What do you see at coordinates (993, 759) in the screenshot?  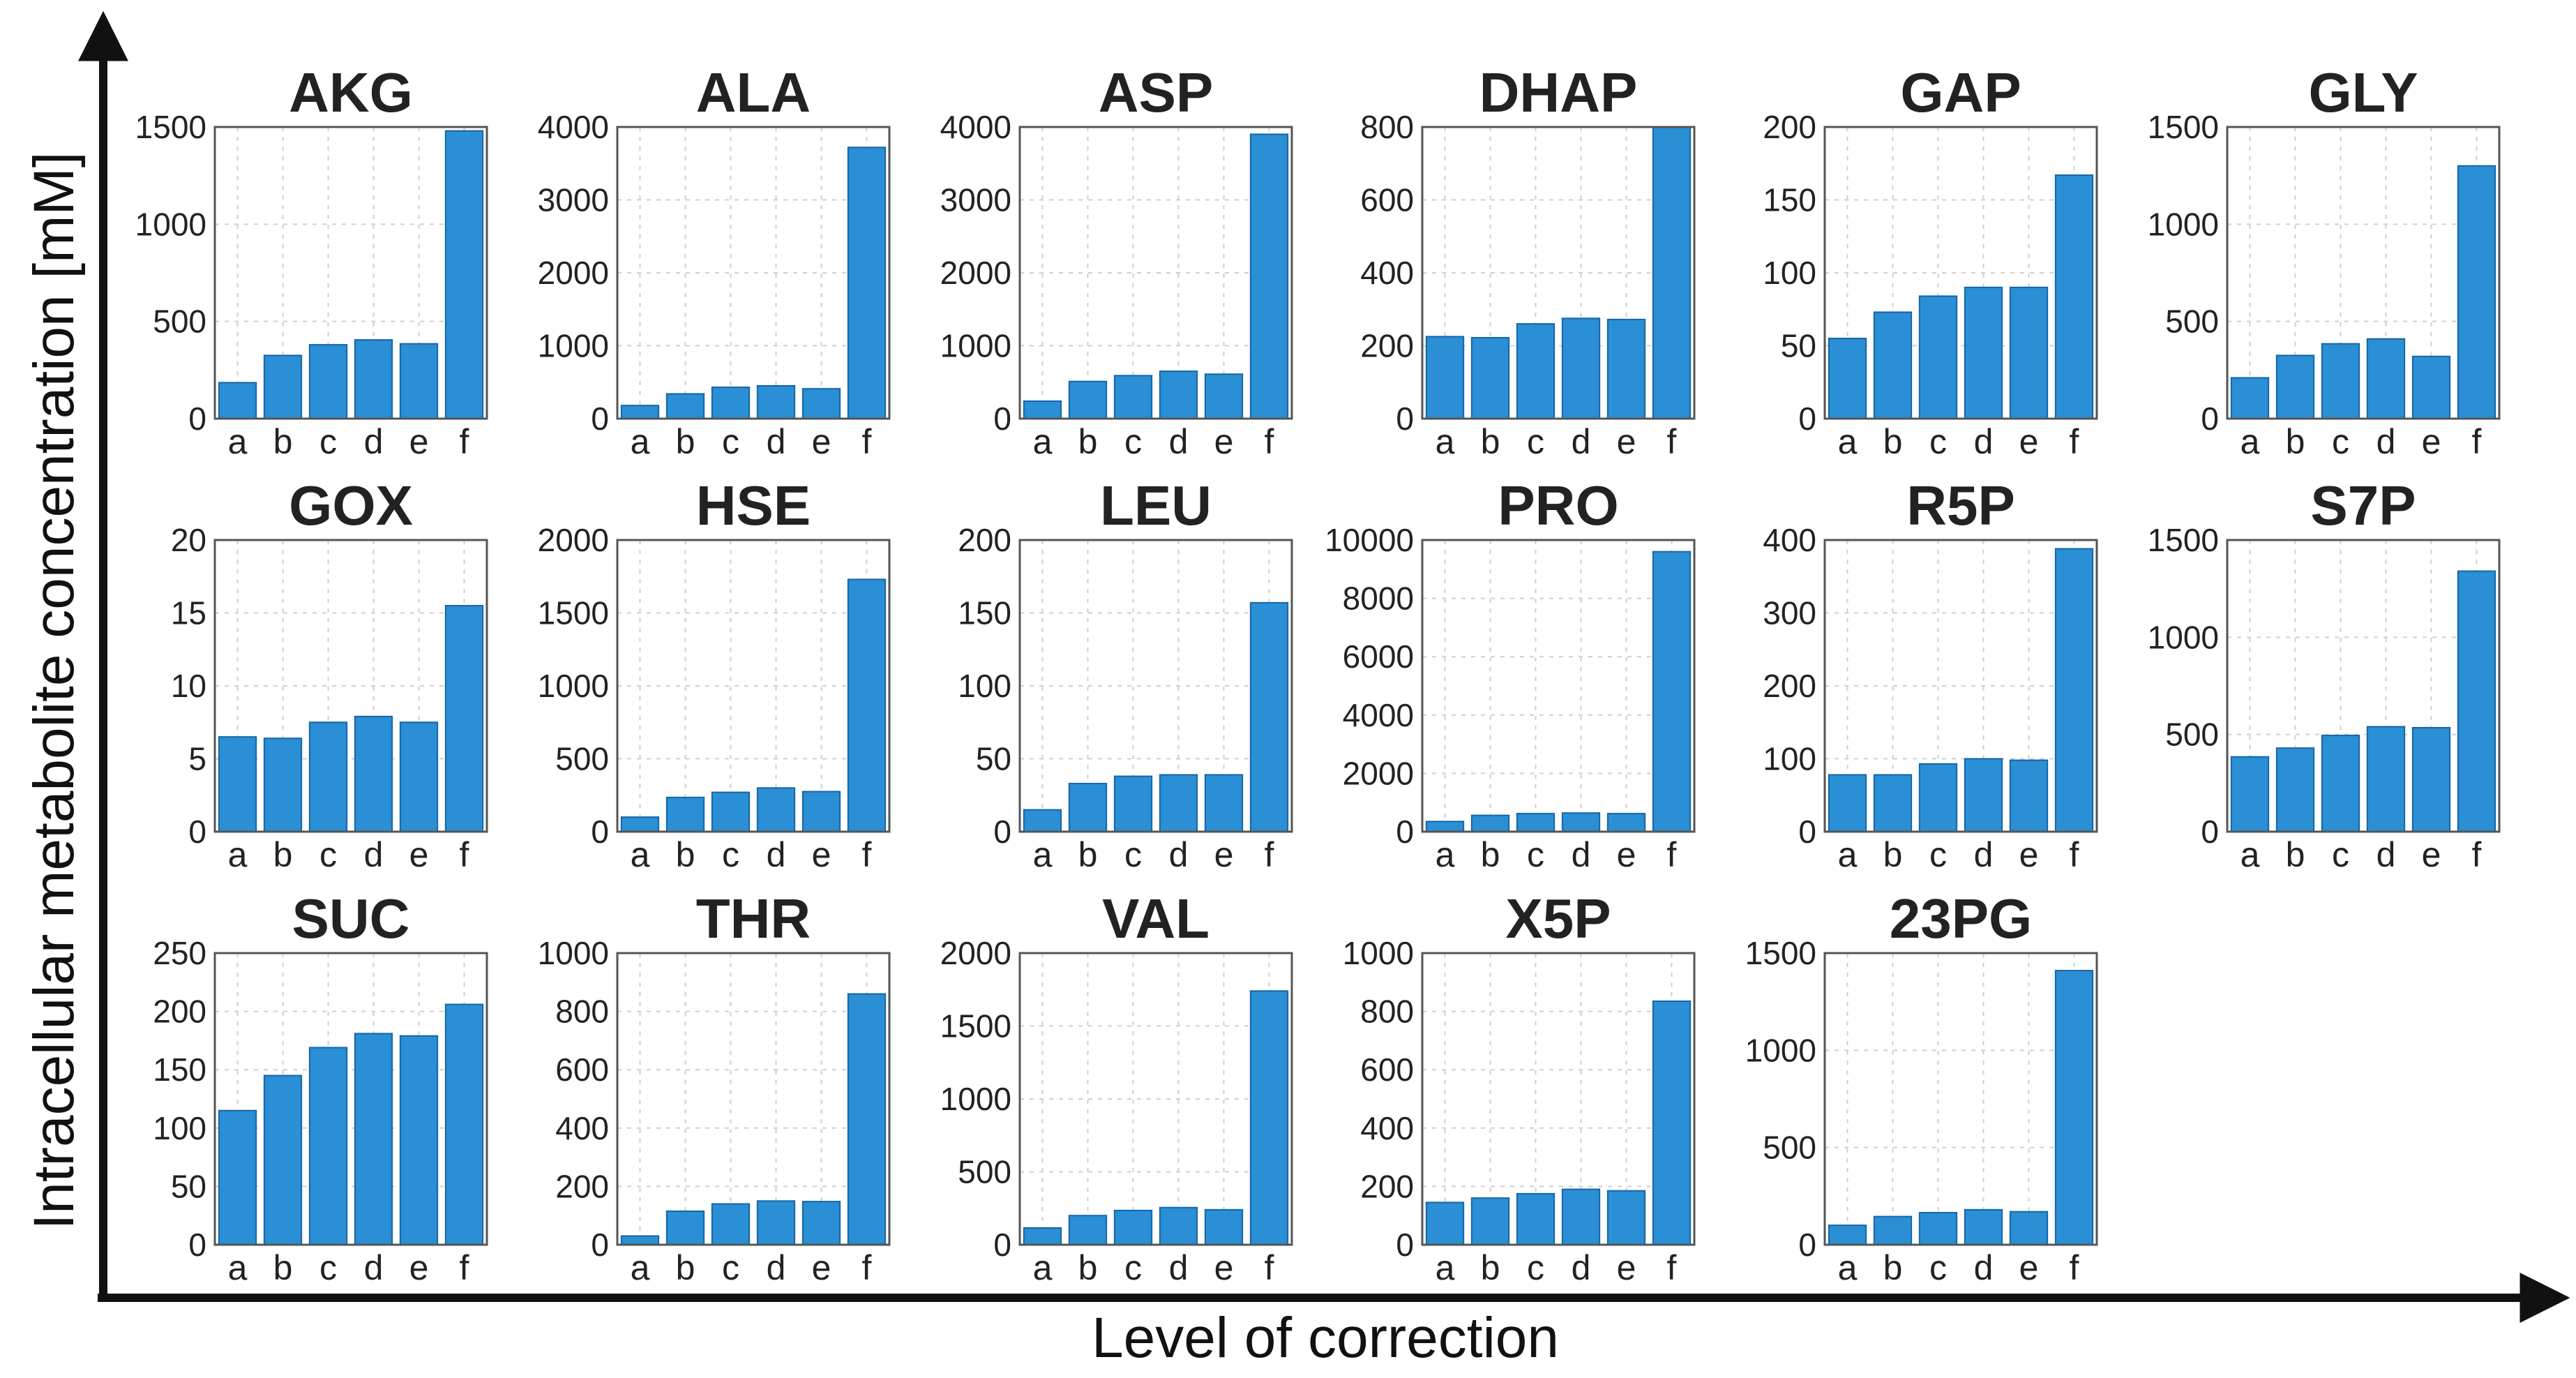 I see `y-tick-label: 50` at bounding box center [993, 759].